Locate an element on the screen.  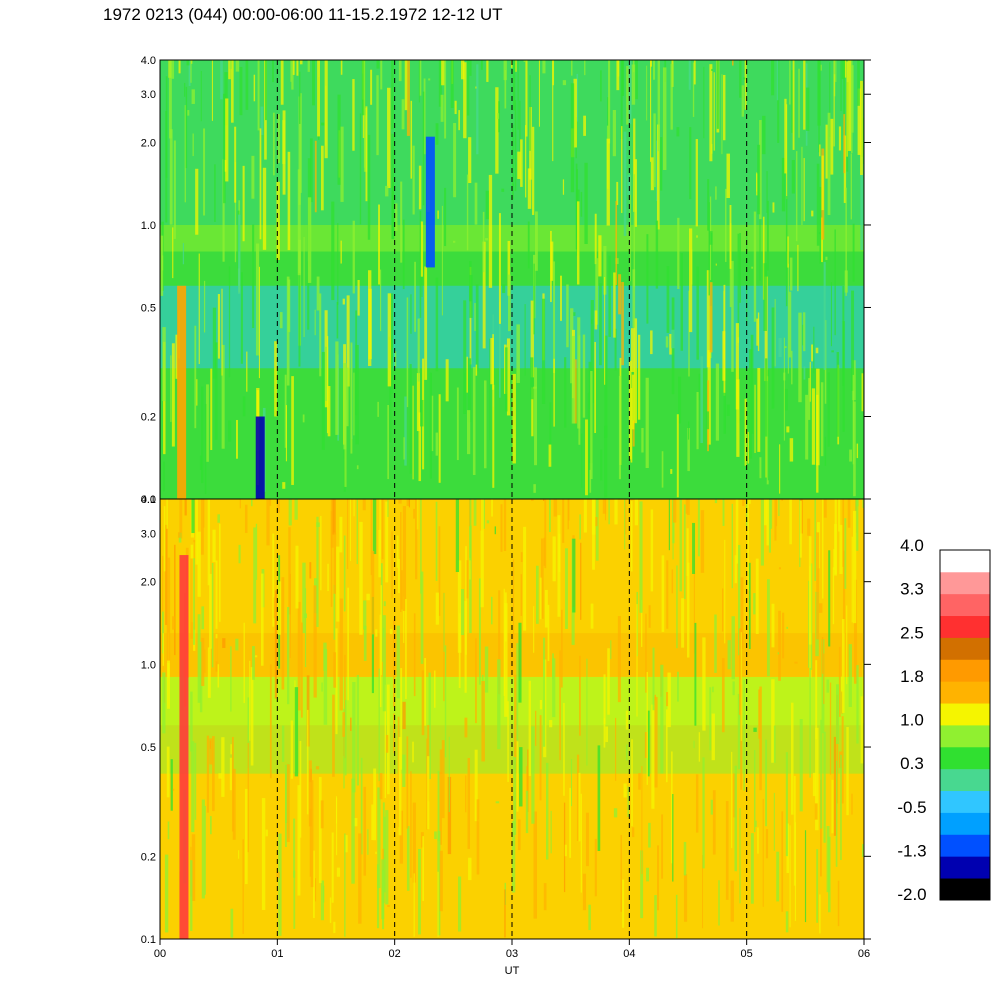
colorbar-label: 2.5 is located at coordinates (912, 632).